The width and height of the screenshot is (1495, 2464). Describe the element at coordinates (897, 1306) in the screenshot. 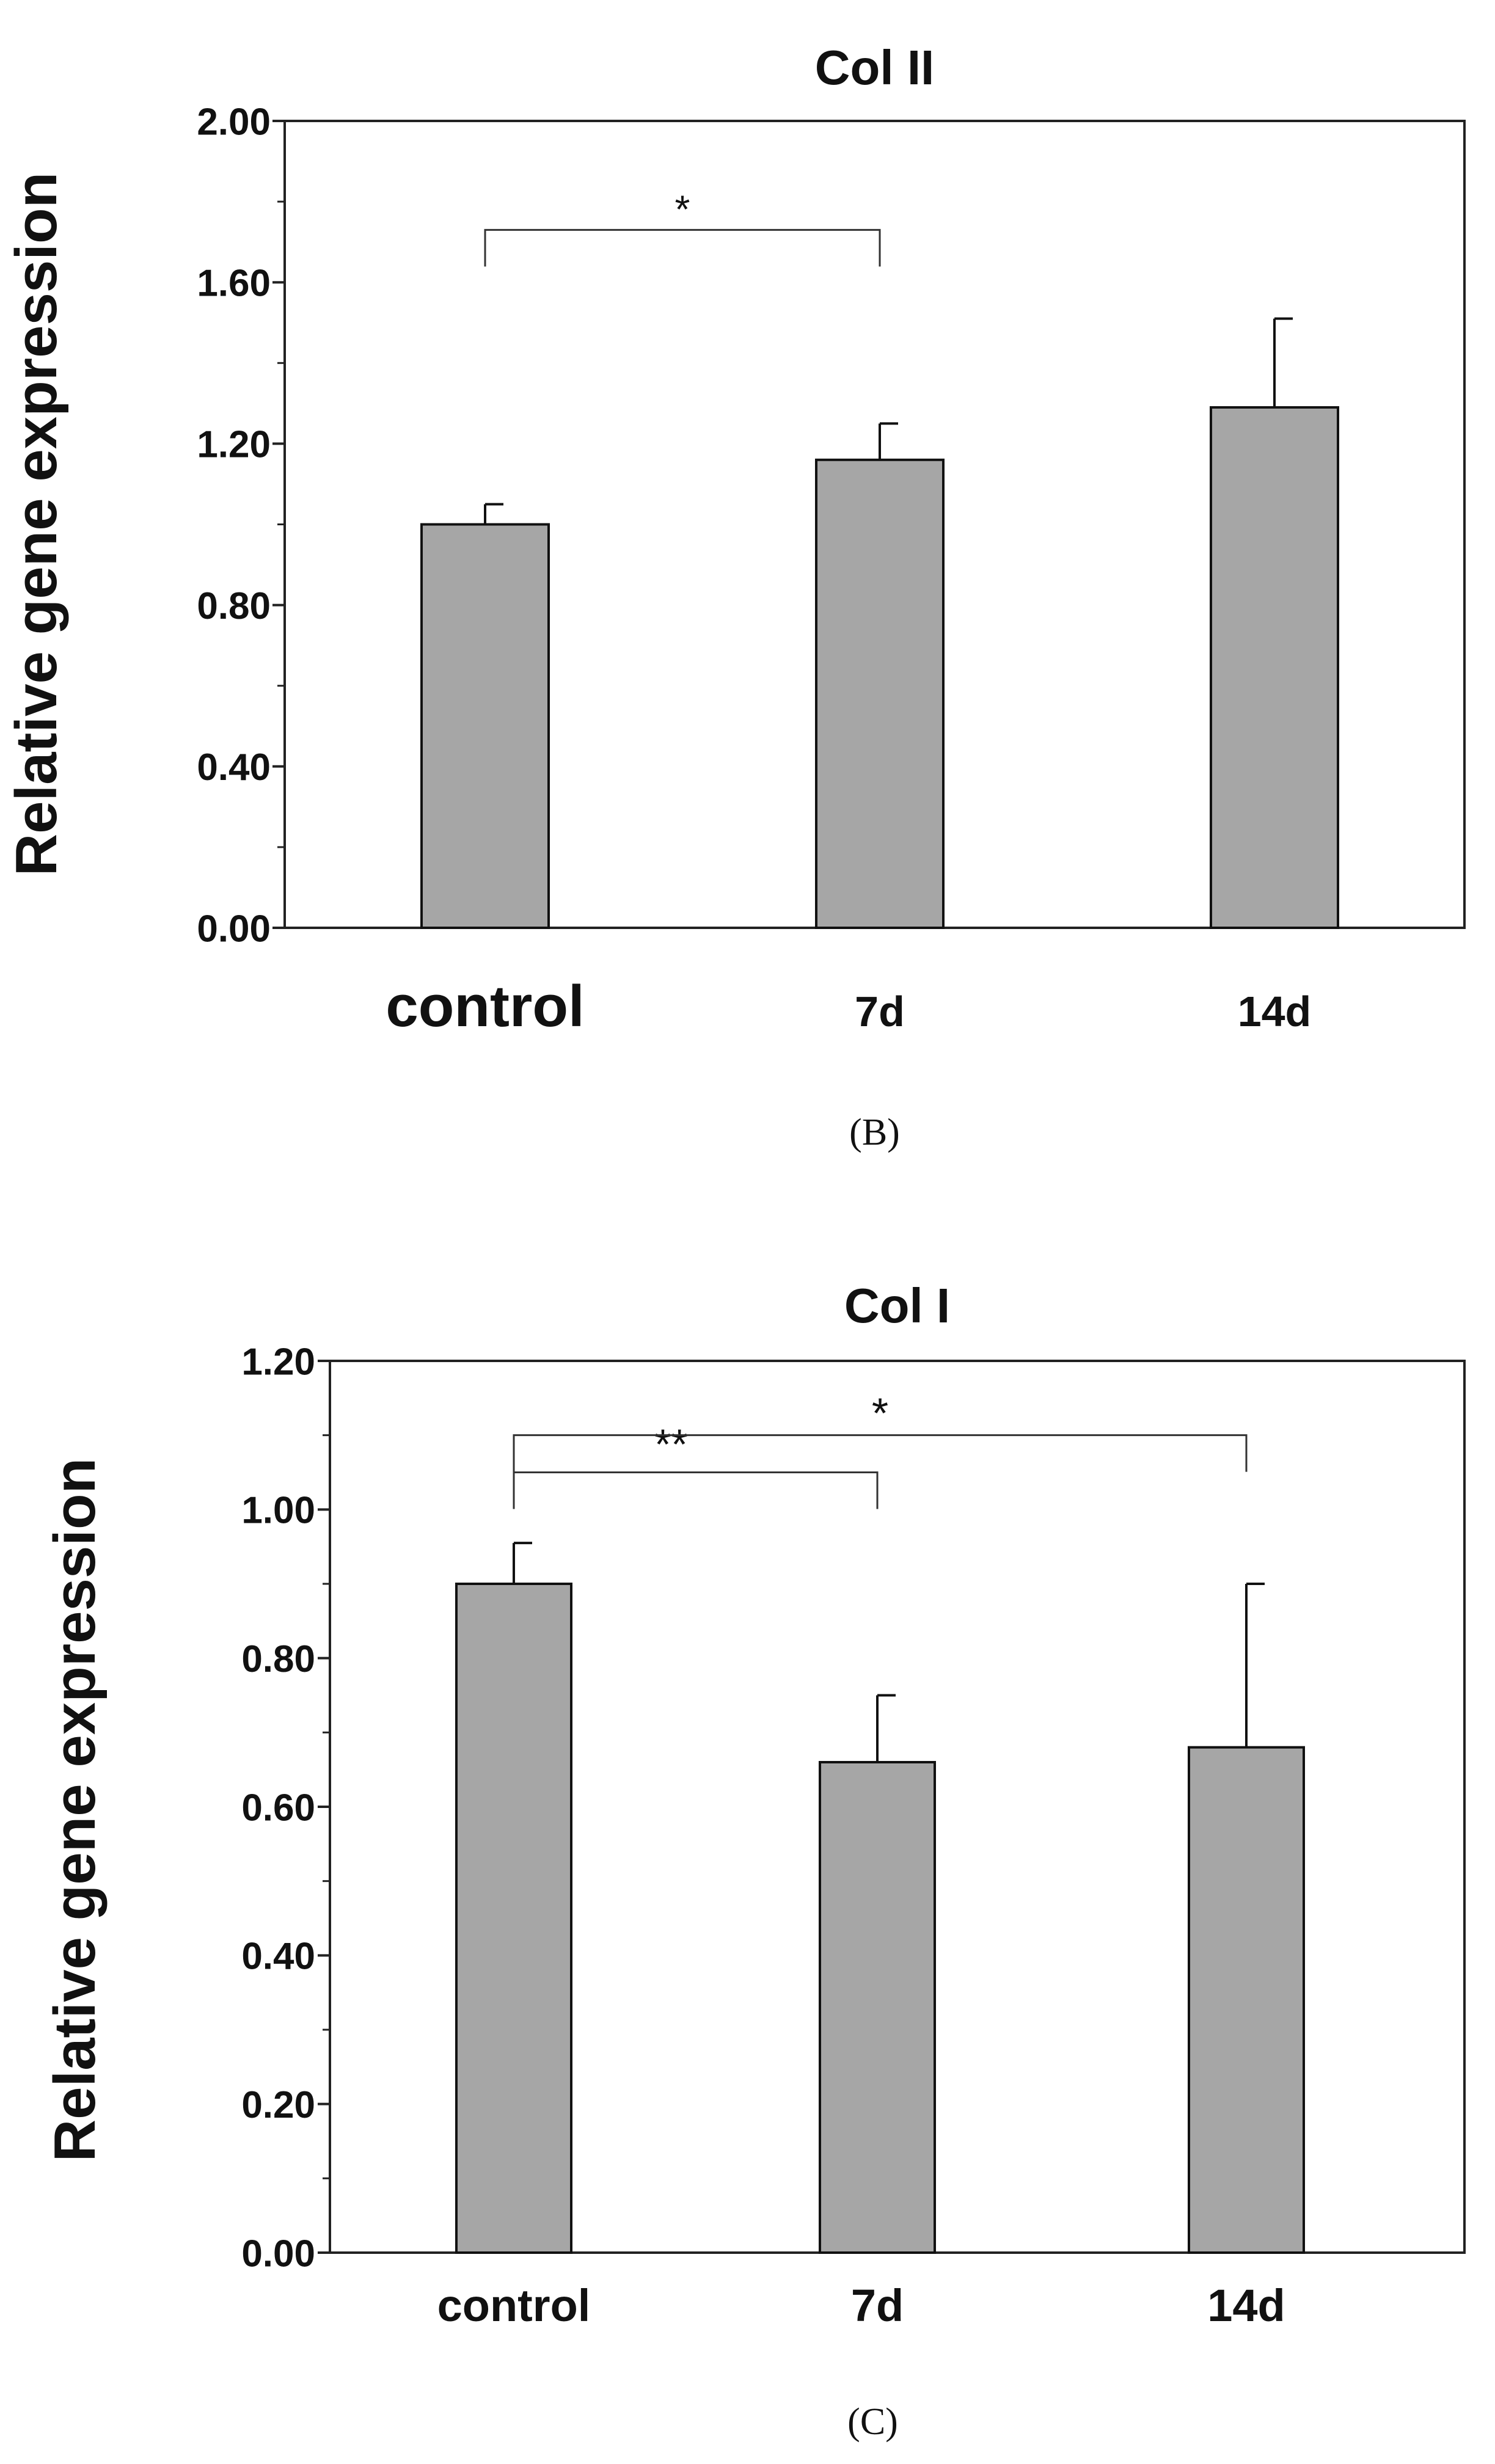

I see `chart-title: Col I` at that location.